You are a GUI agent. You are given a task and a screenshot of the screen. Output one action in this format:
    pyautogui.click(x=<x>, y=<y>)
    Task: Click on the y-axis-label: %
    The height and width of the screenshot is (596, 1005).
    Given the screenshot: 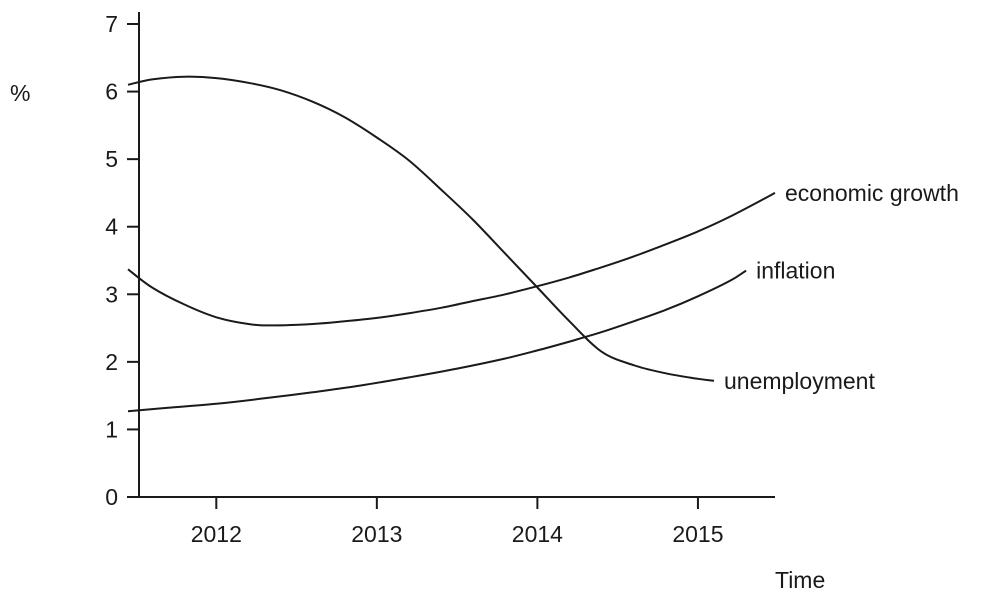 What is the action you would take?
    pyautogui.click(x=20, y=93)
    